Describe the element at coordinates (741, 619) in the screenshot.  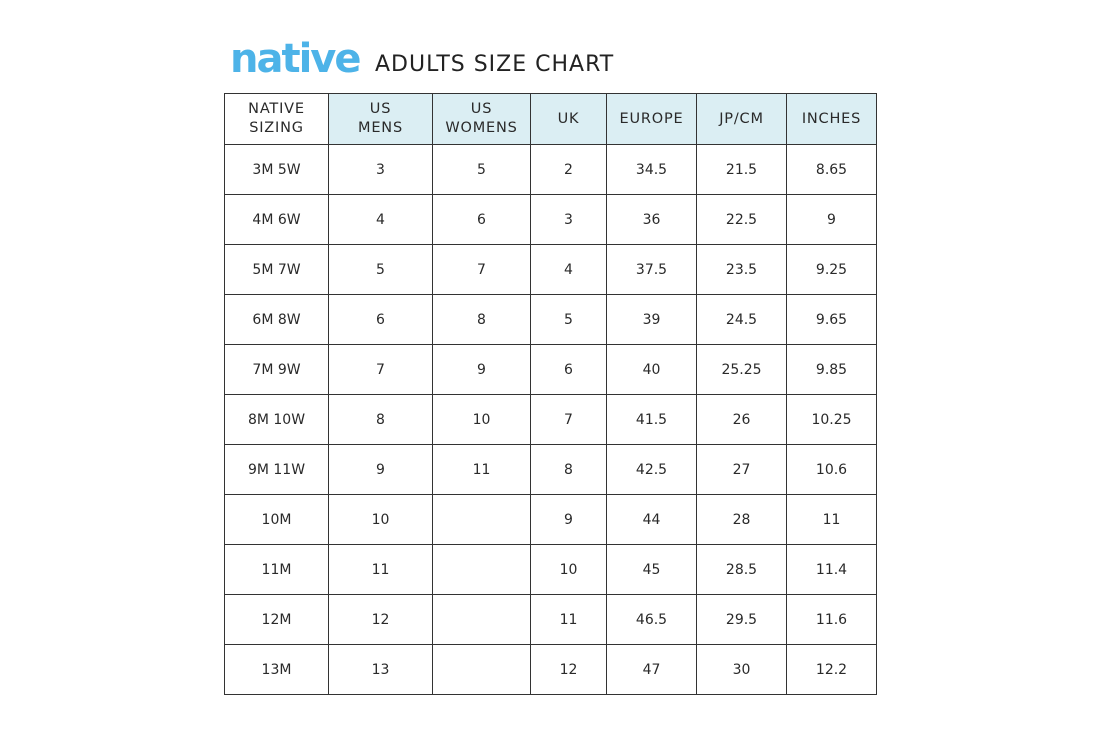
I see `cell-jp-cm: 29.5` at that location.